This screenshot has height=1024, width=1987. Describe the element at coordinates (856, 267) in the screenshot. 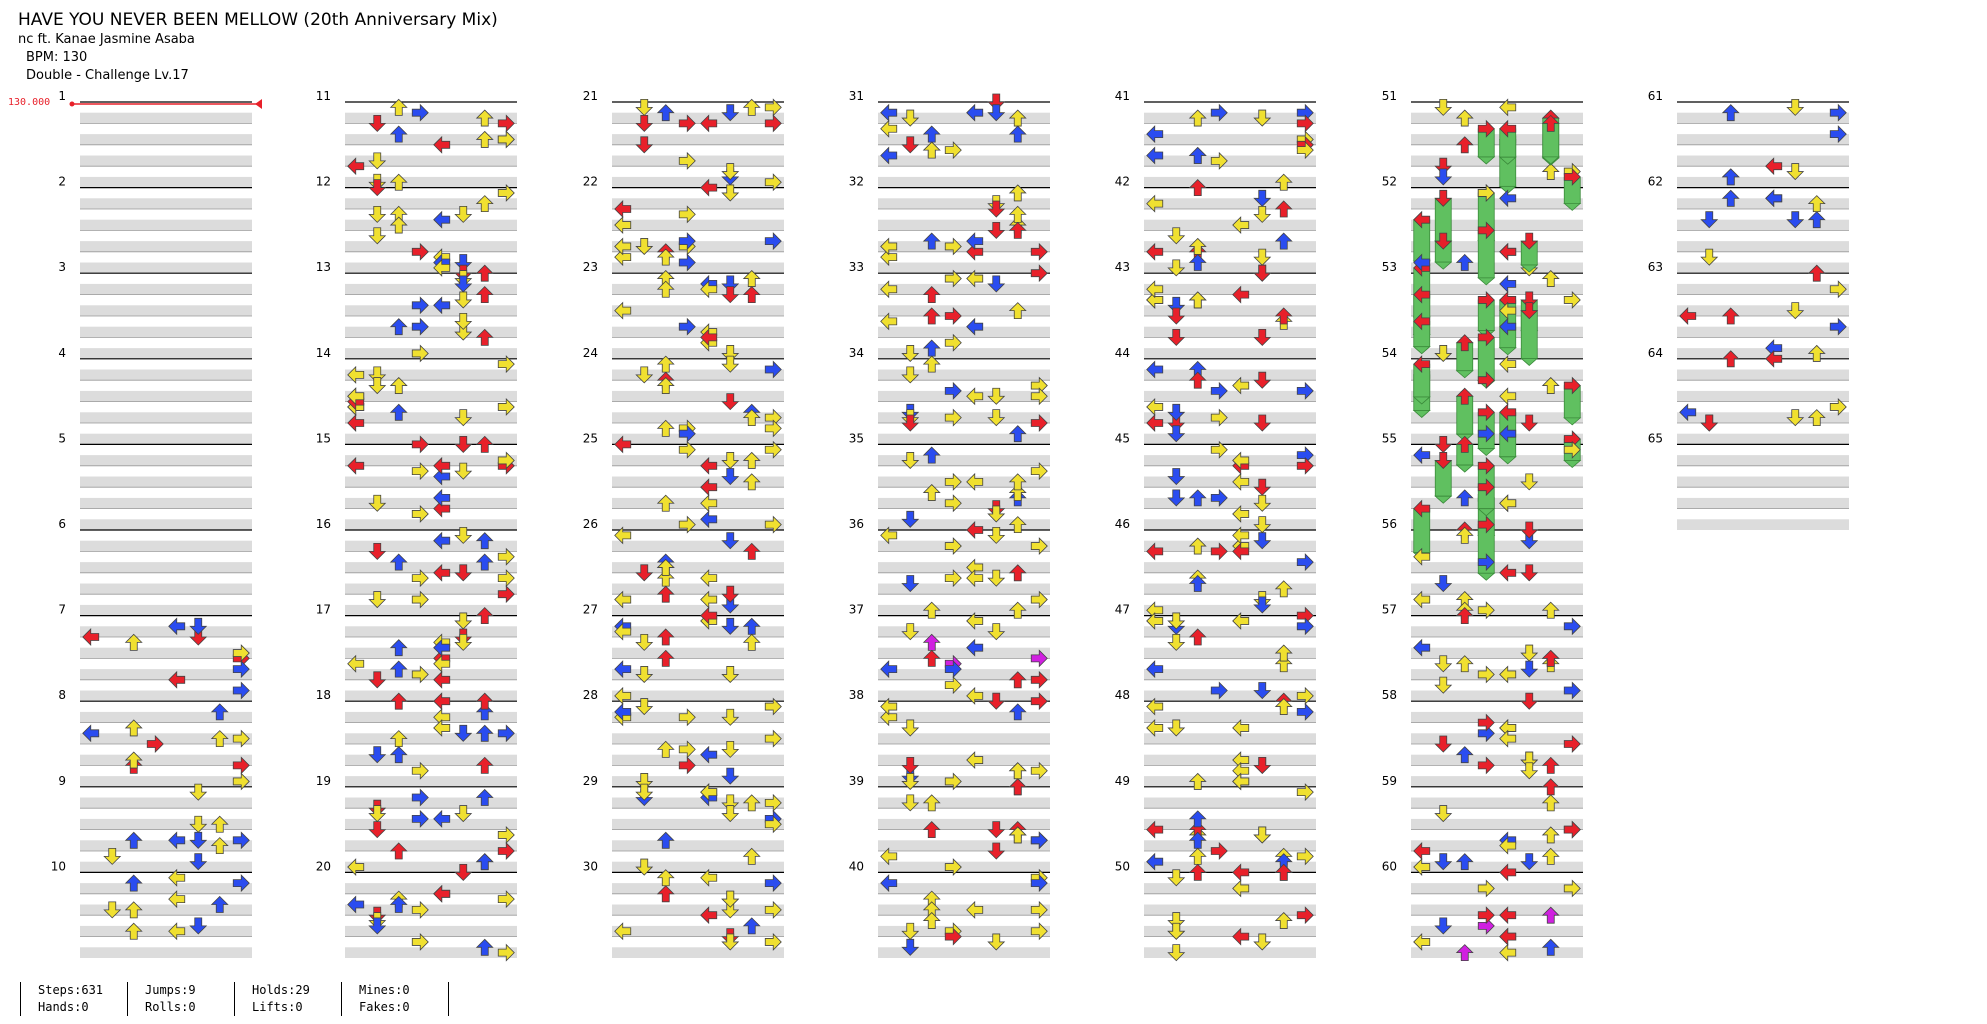

I see `measure-number: 33` at that location.